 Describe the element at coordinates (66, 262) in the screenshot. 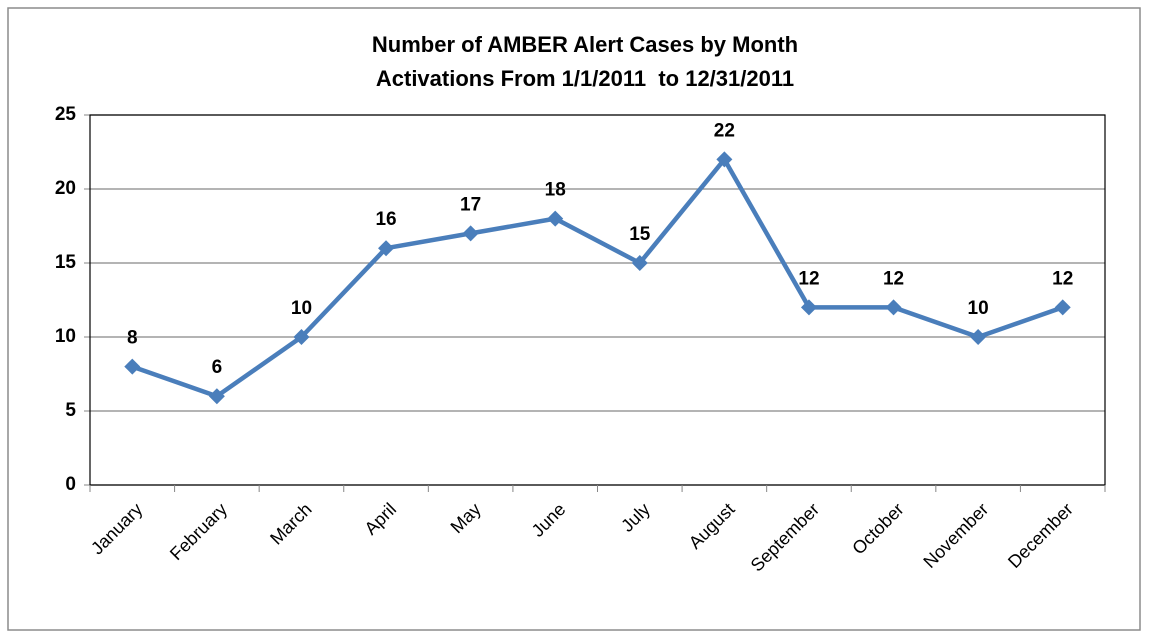

I see `y-tick-label: 15` at that location.